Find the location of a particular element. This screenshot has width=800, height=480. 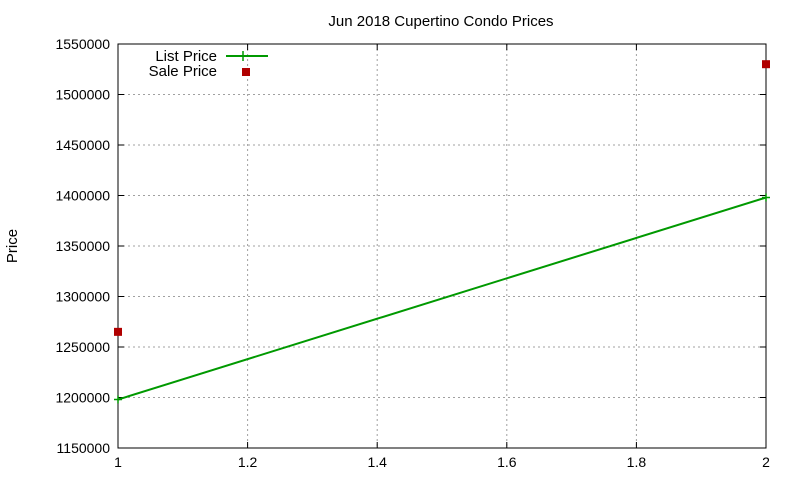

y-tick-label: 1250000 is located at coordinates (82, 347).